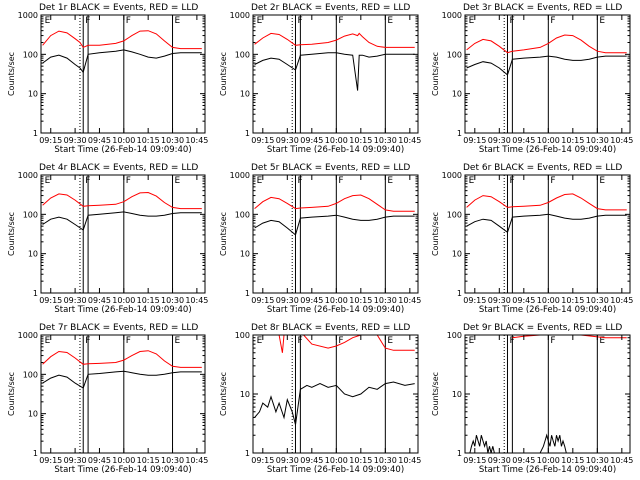  What do you see at coordinates (118, 328) in the screenshot?
I see `panel-title: Det 7r BLACK = Events, RED = LLD` at bounding box center [118, 328].